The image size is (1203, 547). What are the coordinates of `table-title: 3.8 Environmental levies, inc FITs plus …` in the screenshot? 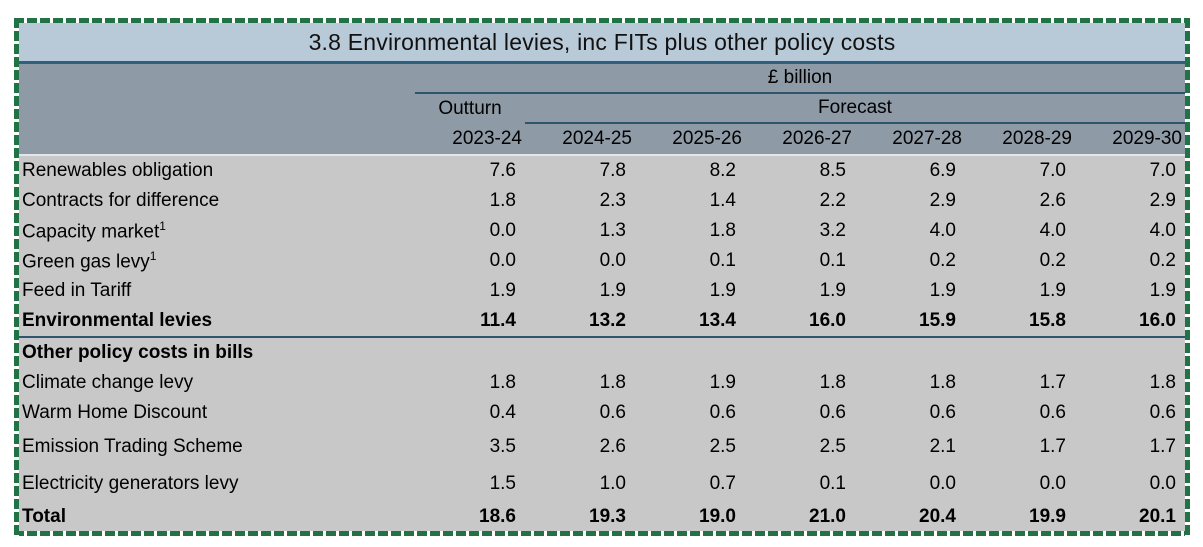 It's located at (602, 43).